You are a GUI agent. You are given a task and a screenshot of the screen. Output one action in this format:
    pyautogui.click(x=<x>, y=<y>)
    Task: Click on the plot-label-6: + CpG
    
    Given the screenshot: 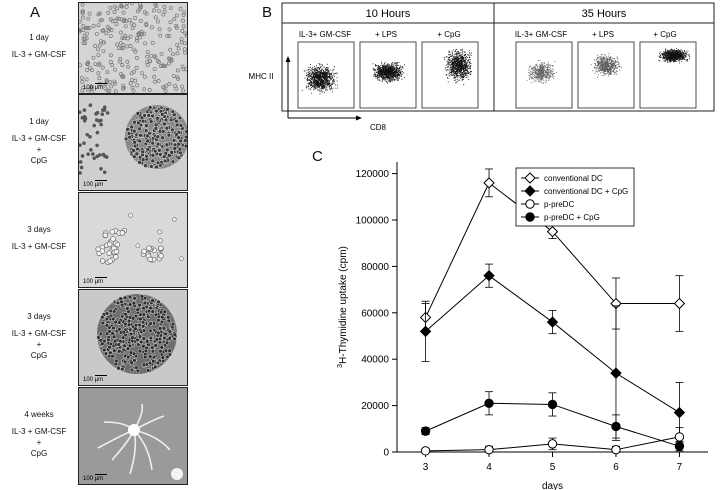 What is the action you would take?
    pyautogui.click(x=664, y=34)
    